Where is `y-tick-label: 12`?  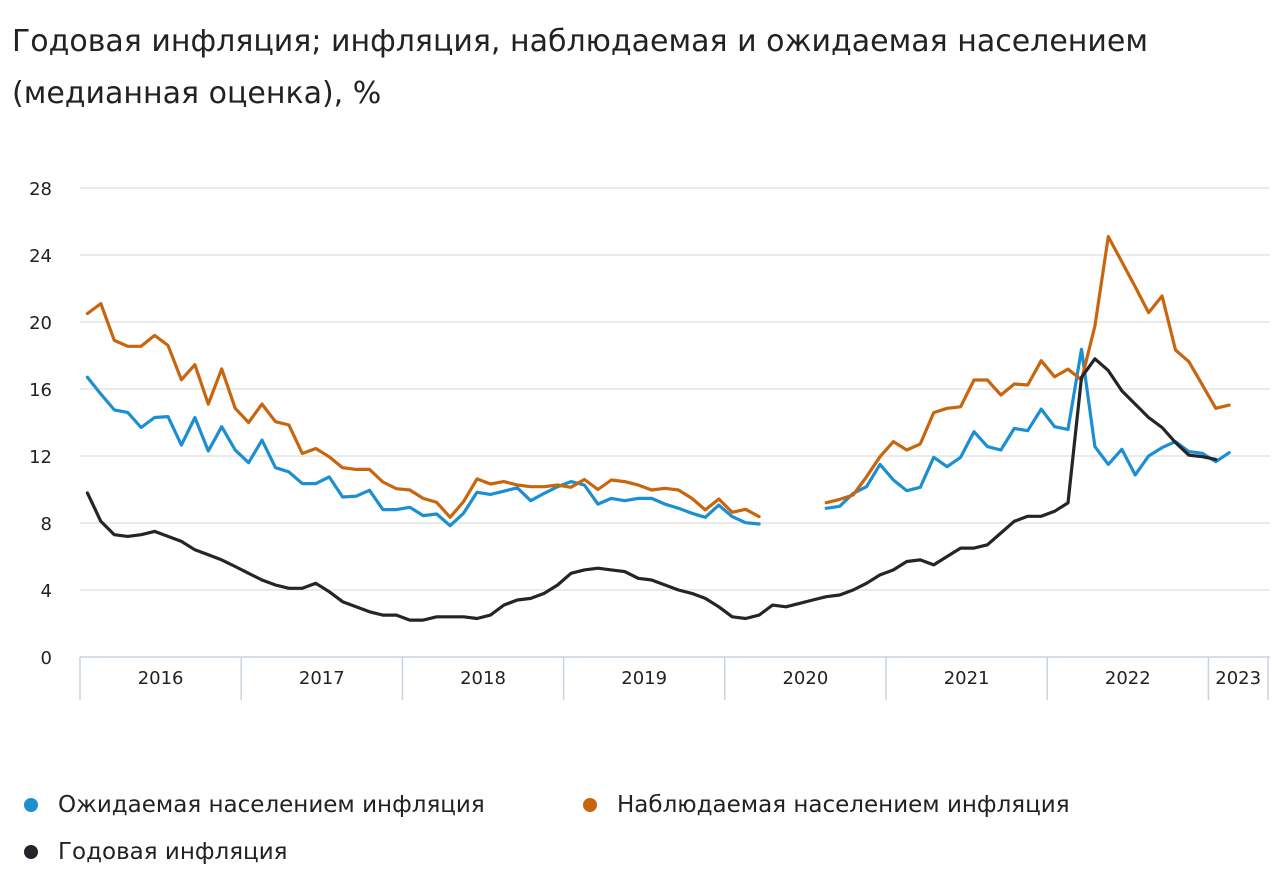
y-tick-label: 12 is located at coordinates (40, 457).